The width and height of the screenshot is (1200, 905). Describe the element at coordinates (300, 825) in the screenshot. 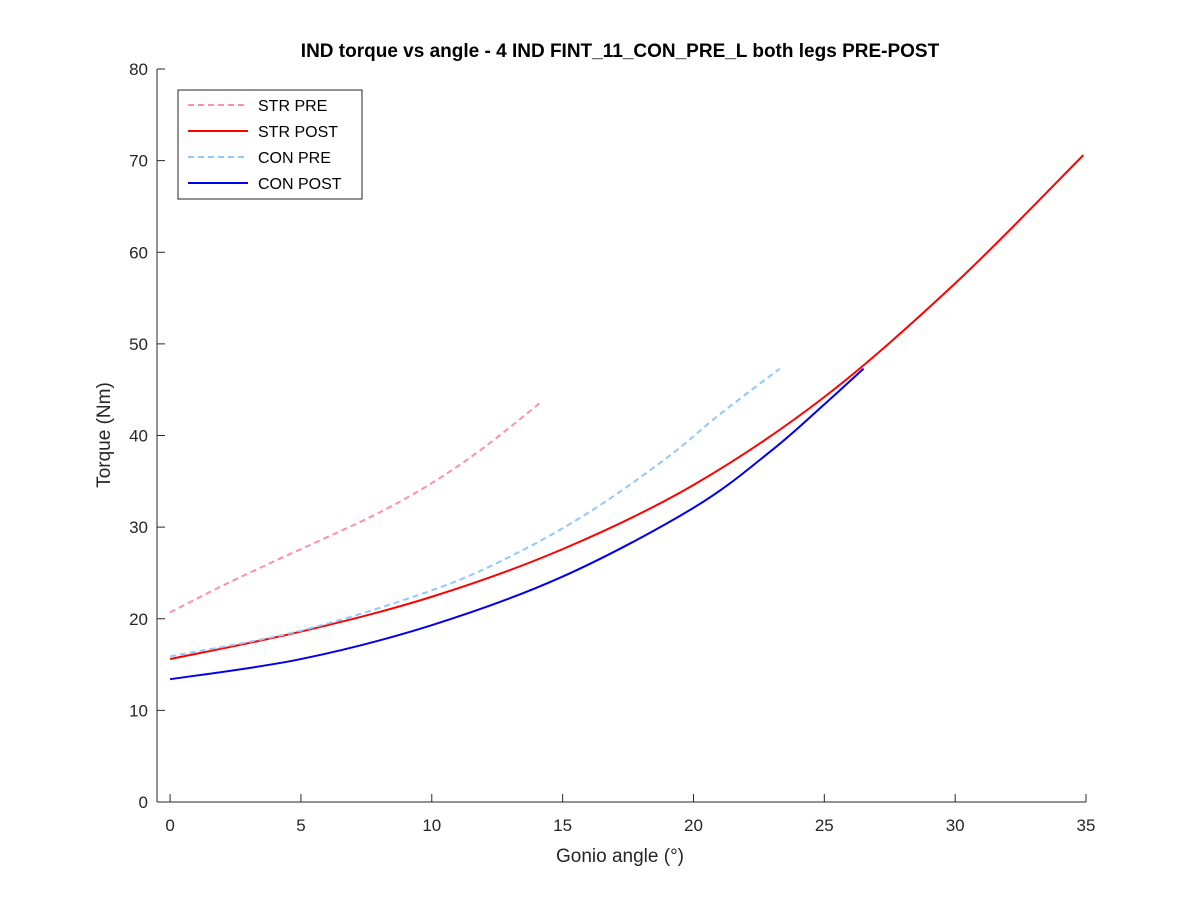

I see `x-tick-label: 5` at that location.